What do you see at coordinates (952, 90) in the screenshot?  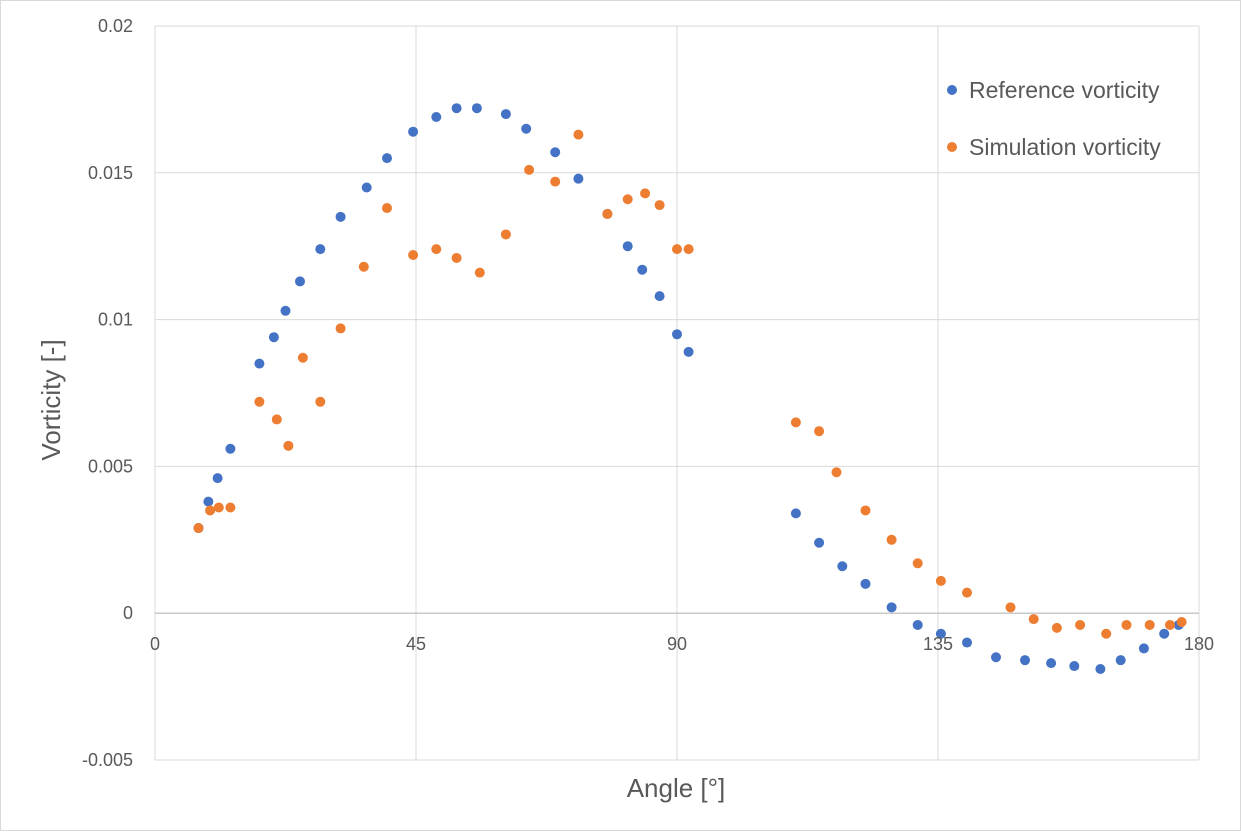 I see `legend-marker-reference` at bounding box center [952, 90].